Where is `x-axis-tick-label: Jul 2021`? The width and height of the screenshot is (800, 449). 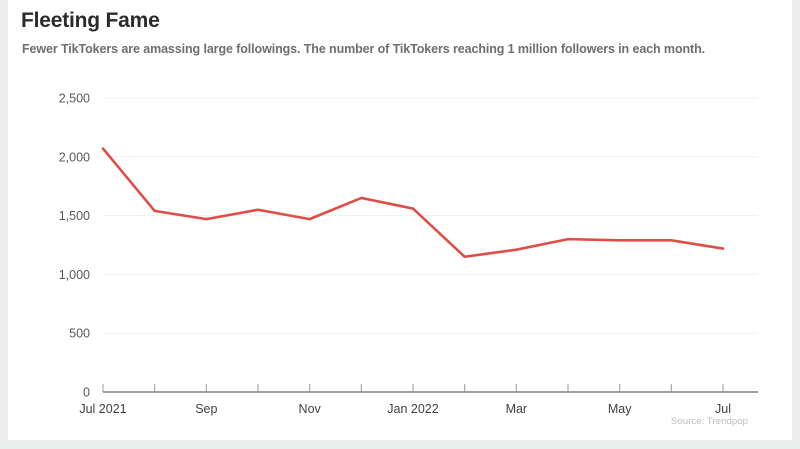 x-axis-tick-label: Jul 2021 is located at coordinates (102, 409).